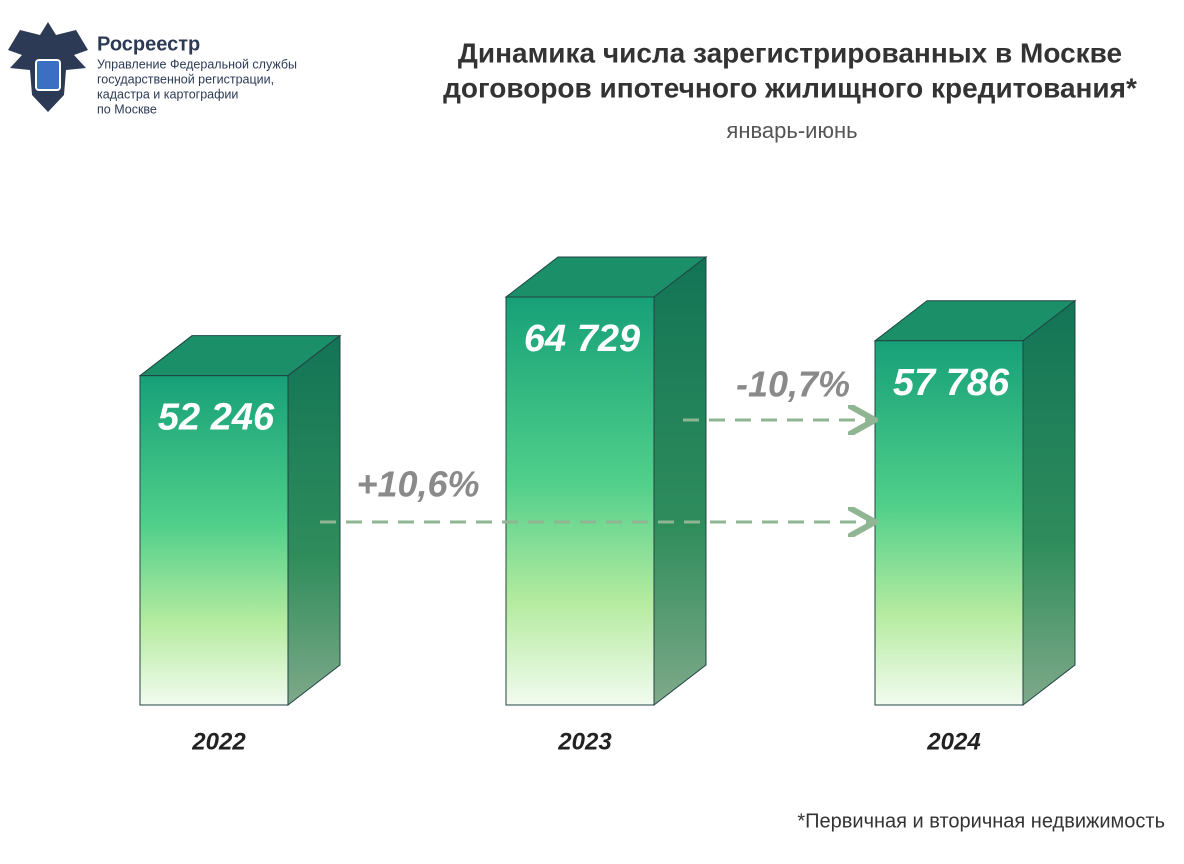 This screenshot has width=1184, height=864. Describe the element at coordinates (197, 64) in the screenshot. I see `logo-line: Управление Федеральной службы` at that location.